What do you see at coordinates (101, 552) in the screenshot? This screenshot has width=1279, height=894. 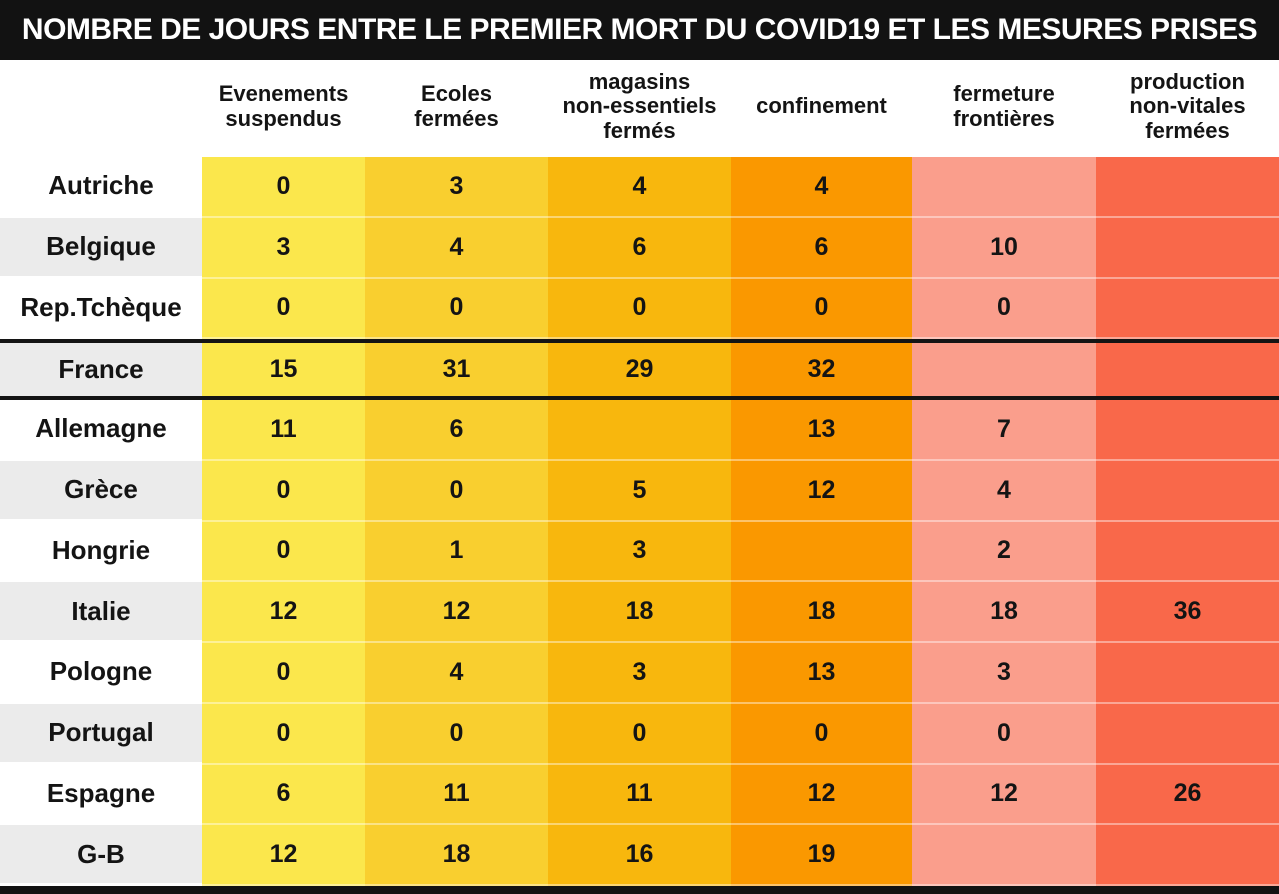 I see `country-label: Hongrie` at bounding box center [101, 552].